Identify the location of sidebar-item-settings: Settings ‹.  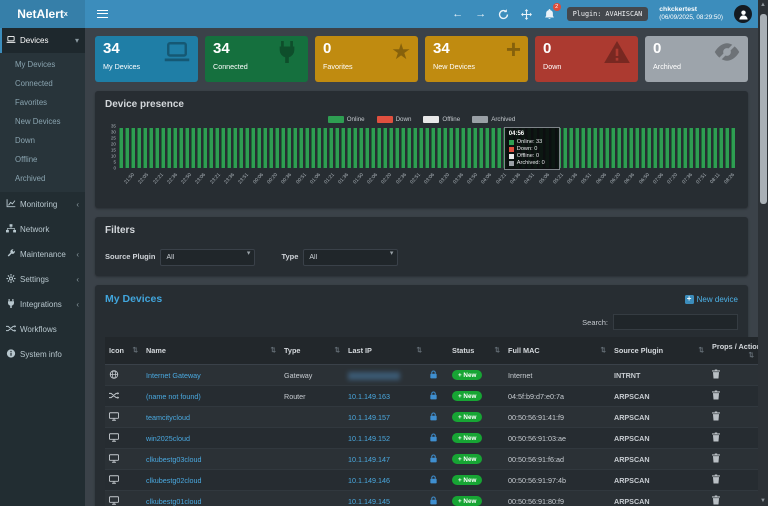
(42, 279).